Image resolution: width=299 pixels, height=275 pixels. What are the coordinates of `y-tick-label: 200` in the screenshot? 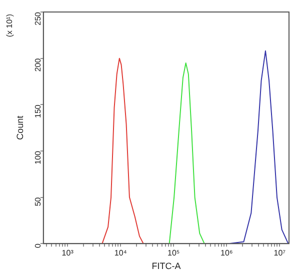 It's located at (38, 65).